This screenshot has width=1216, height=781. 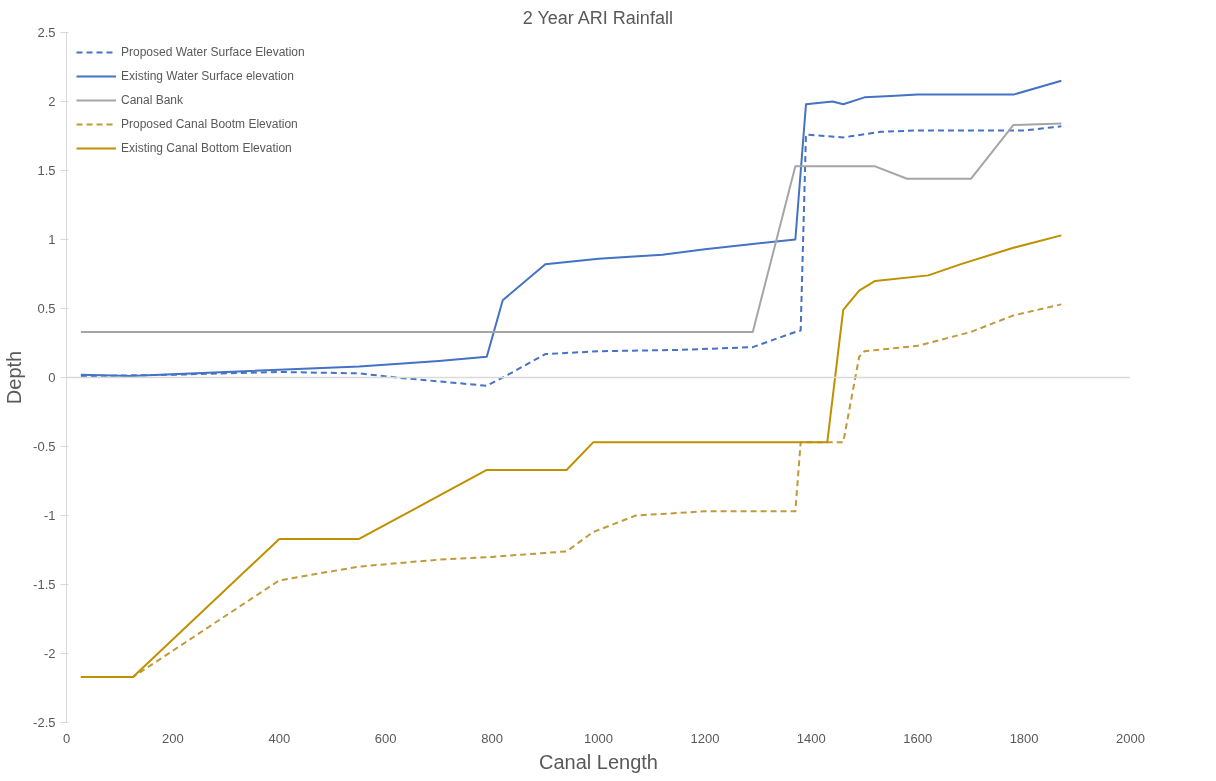 I want to click on legend-label: Existing Water Surface elevation, so click(x=207, y=76).